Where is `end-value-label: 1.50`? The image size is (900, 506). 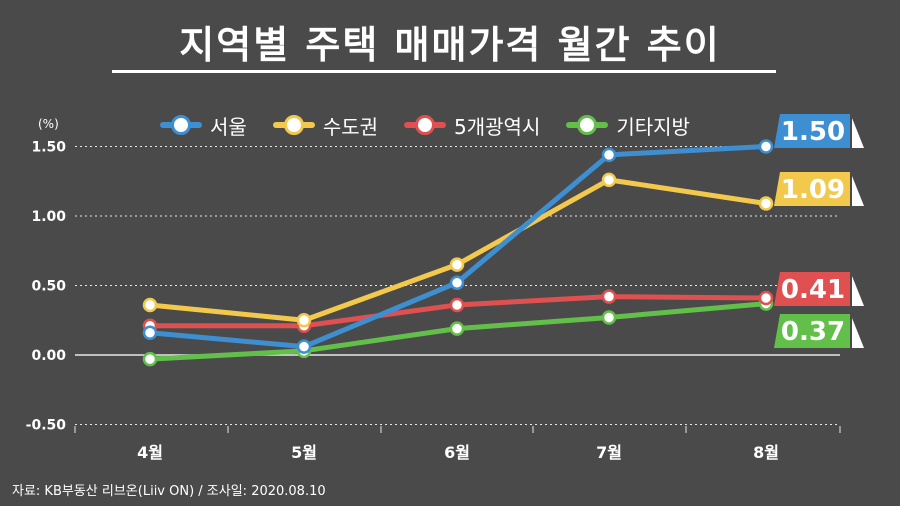 end-value-label: 1.50 is located at coordinates (819, 131).